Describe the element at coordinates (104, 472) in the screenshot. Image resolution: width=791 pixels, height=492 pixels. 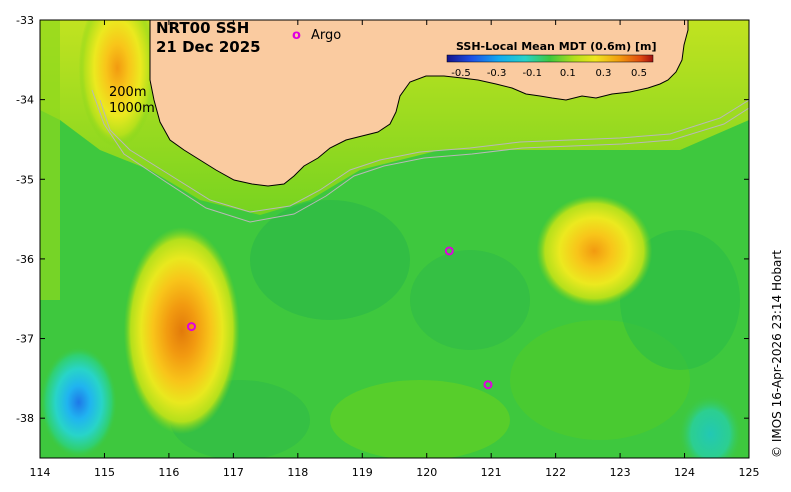
I see `x-tick-label: 115` at that location.